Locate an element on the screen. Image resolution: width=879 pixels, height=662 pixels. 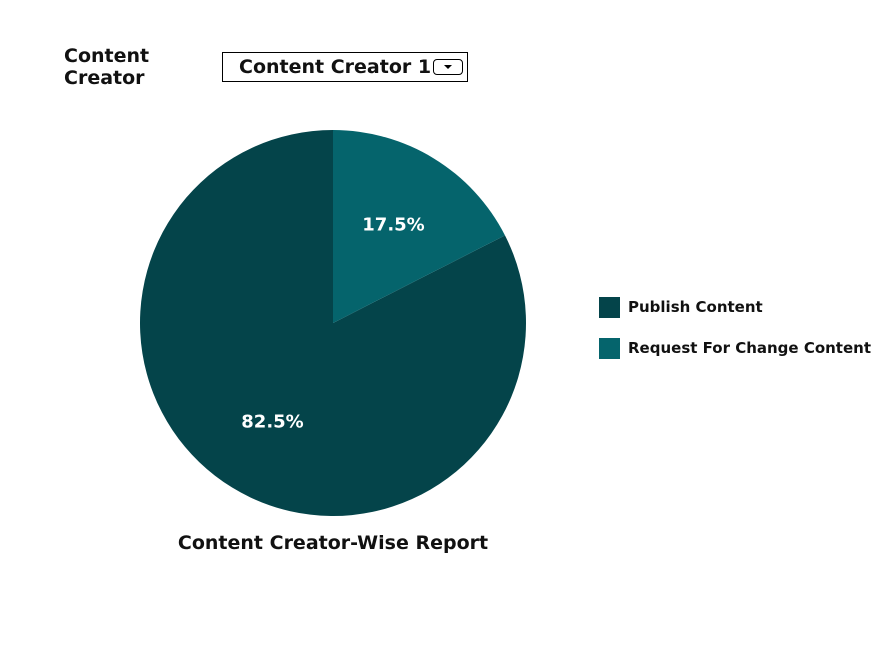
content-creator-select: Content Creator 1 is located at coordinates (345, 67).